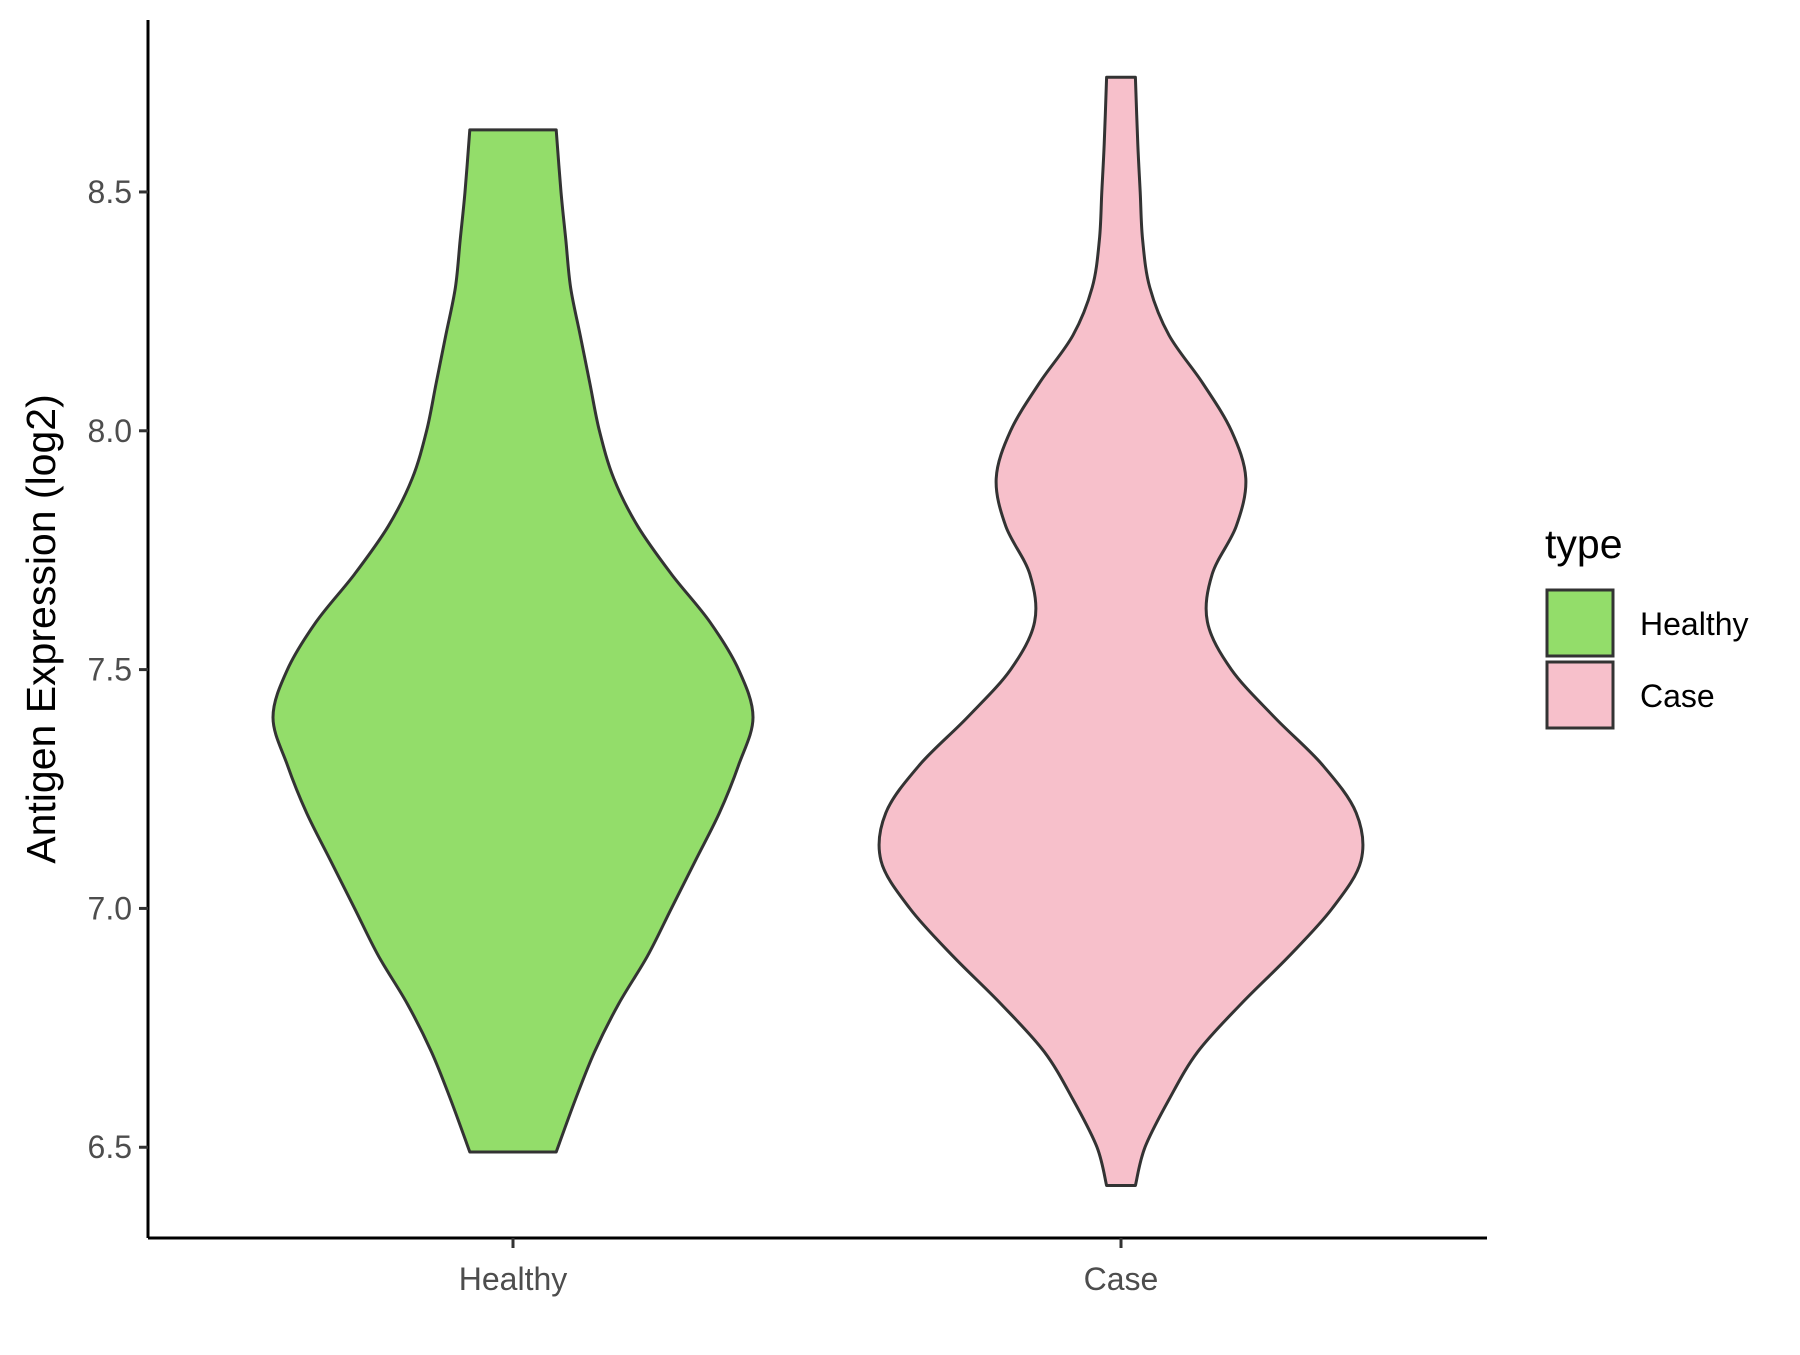 The height and width of the screenshot is (1355, 1800). What do you see at coordinates (110, 1147) in the screenshot?
I see `y-tick-label: 6.5` at bounding box center [110, 1147].